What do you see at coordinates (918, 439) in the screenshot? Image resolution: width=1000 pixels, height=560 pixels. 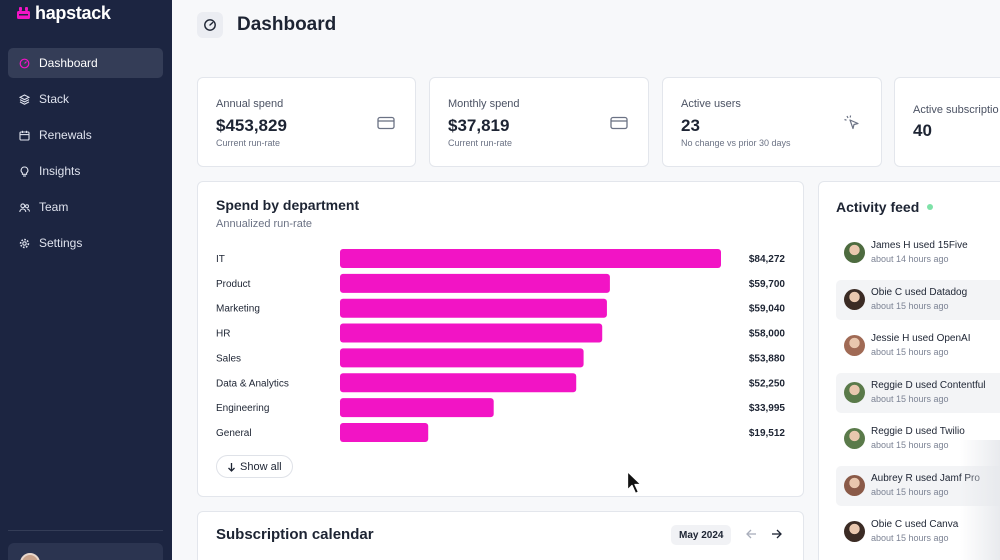 I see `list-item: Reggie D used Twilio about 15 hours ago` at bounding box center [918, 439].